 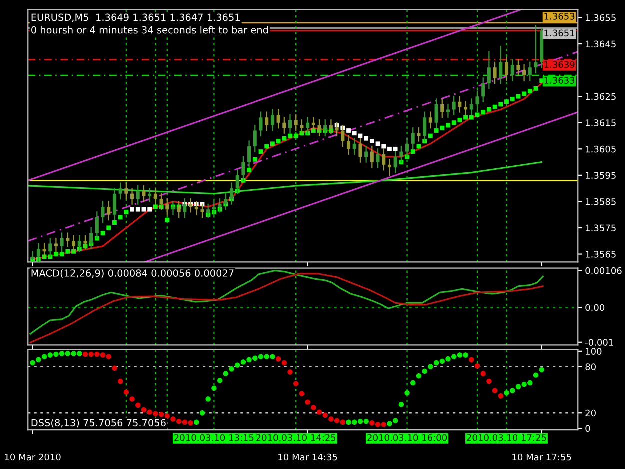 I want to click on ref-line-label: 2010.03.10 16:00, so click(x=407, y=438).